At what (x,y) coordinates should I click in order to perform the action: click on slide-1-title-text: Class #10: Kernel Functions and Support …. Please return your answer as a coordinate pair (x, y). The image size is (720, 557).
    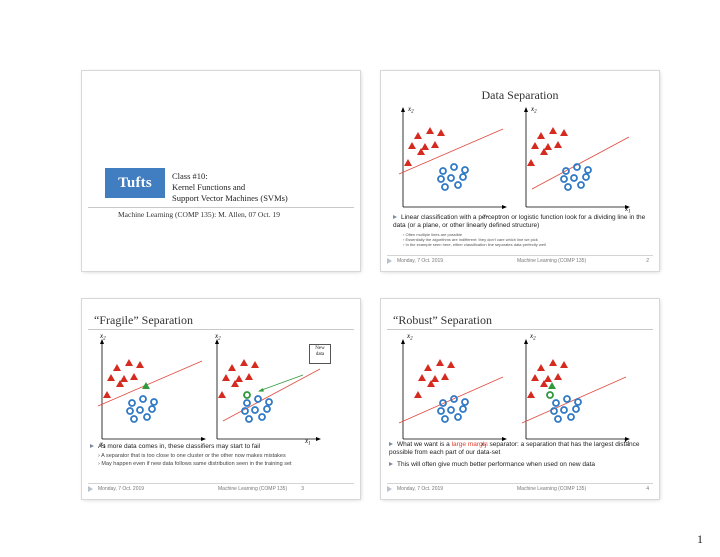
    Looking at the image, I should click on (230, 187).